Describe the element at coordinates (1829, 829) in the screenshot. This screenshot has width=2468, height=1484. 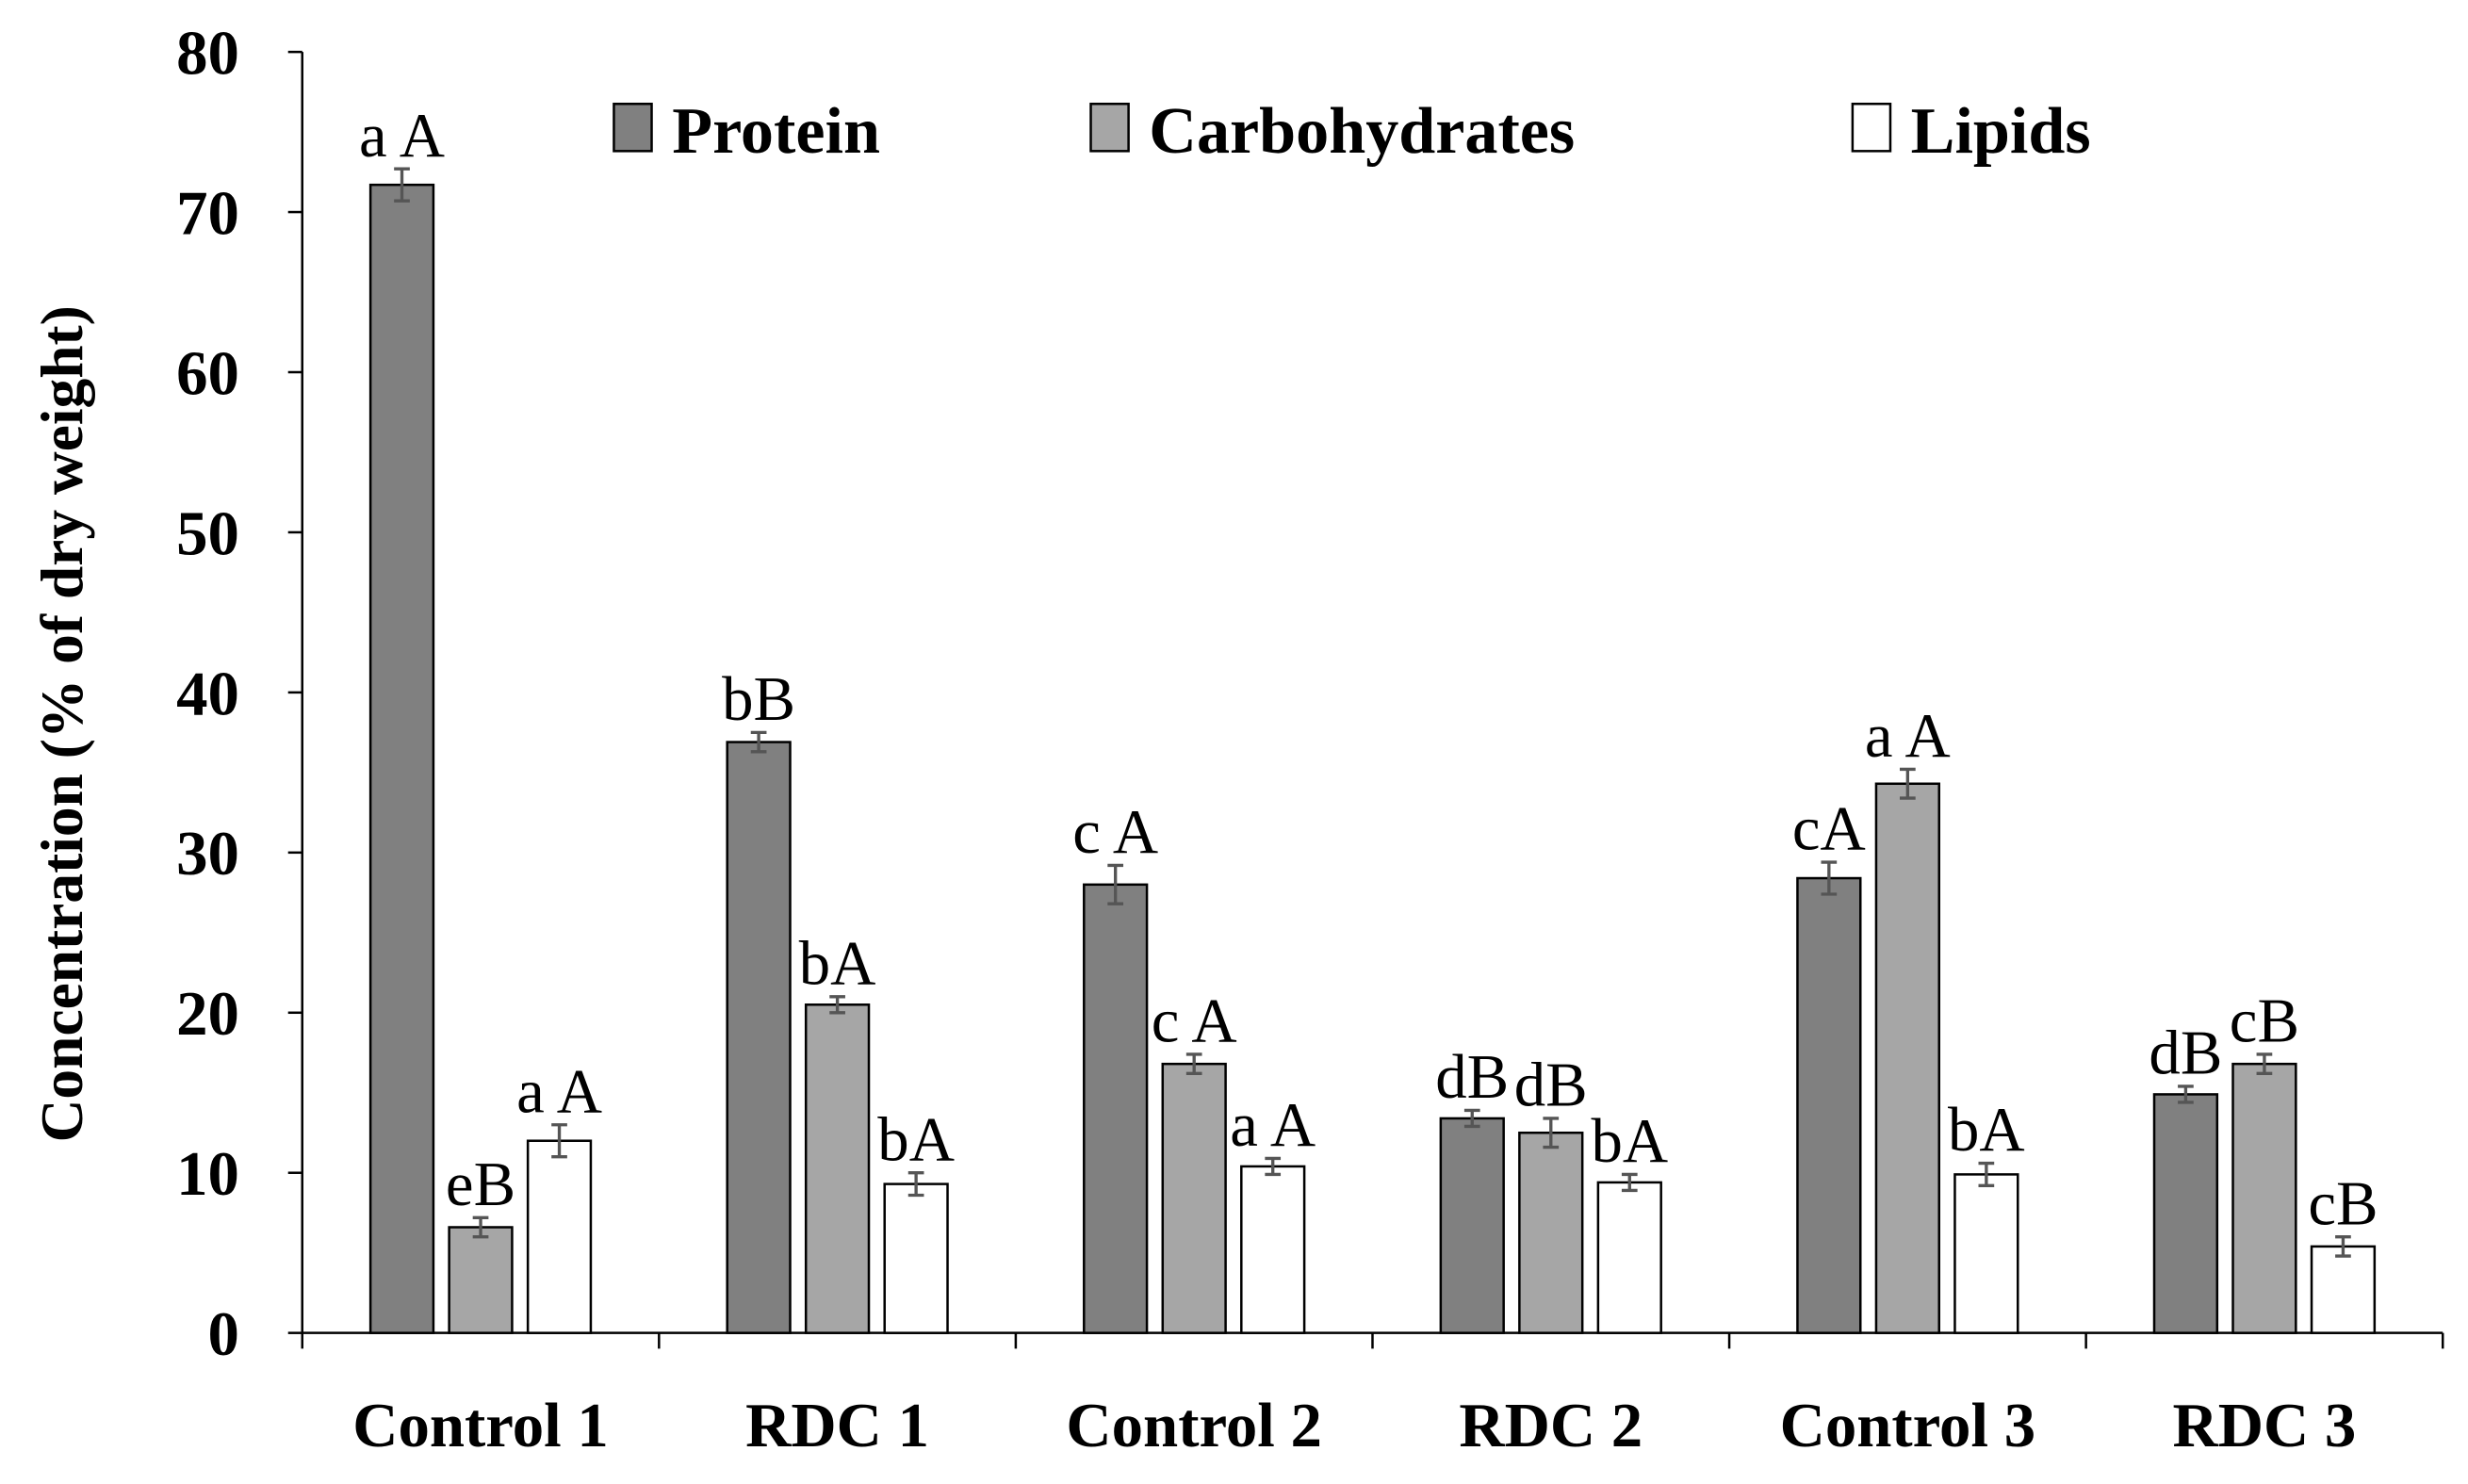
I see `significance-label: cA` at that location.